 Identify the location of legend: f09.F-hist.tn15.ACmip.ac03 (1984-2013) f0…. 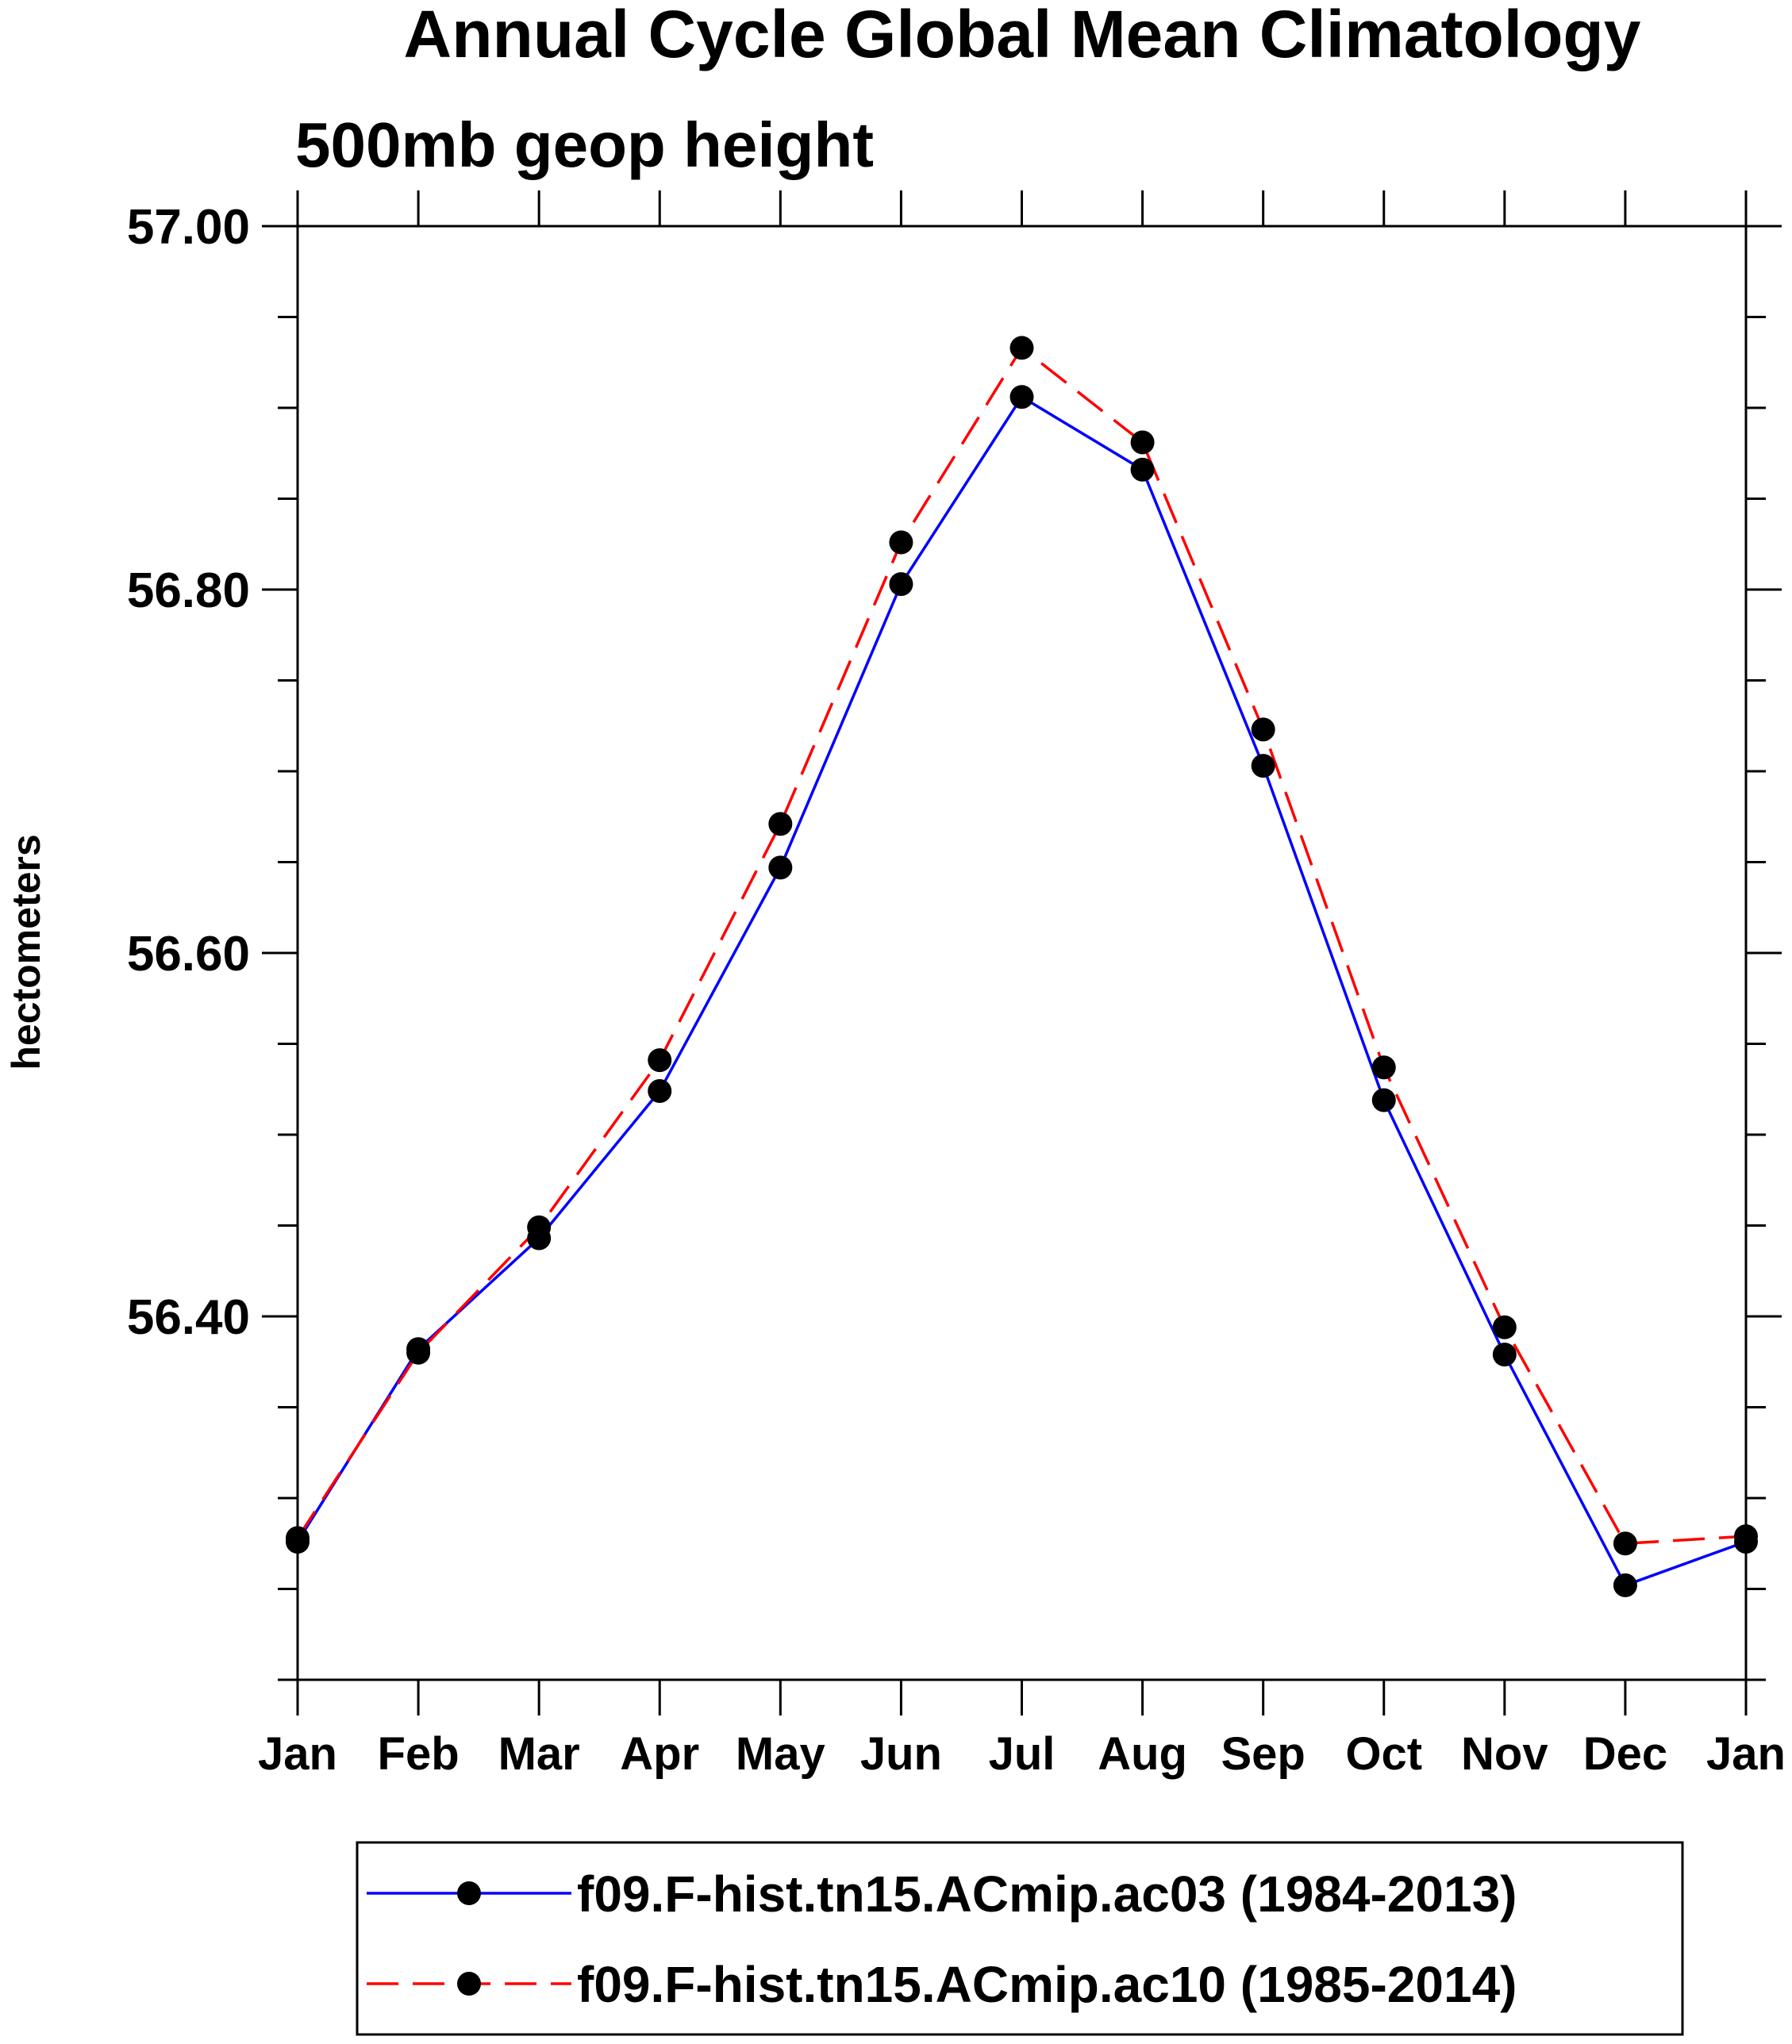
(1020, 1938).